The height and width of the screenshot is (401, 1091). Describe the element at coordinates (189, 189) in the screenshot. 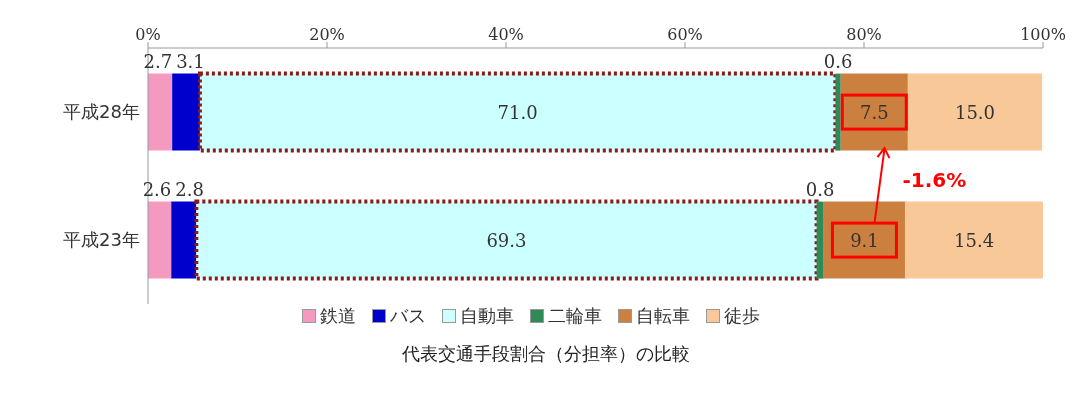

I see `data-label: 2.8` at that location.